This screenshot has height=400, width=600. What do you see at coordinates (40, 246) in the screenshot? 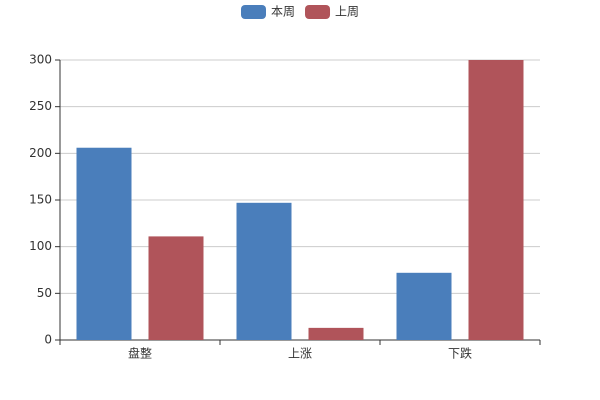
I see `y-tick-label: 100` at bounding box center [40, 246].